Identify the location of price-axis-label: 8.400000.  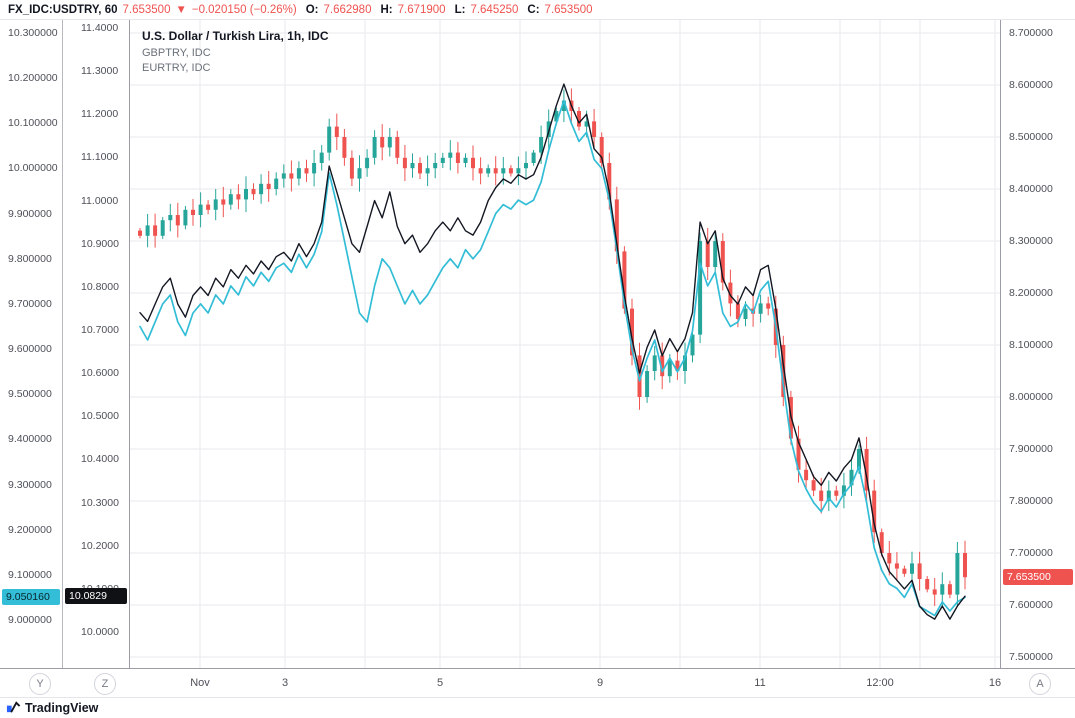
(1031, 189).